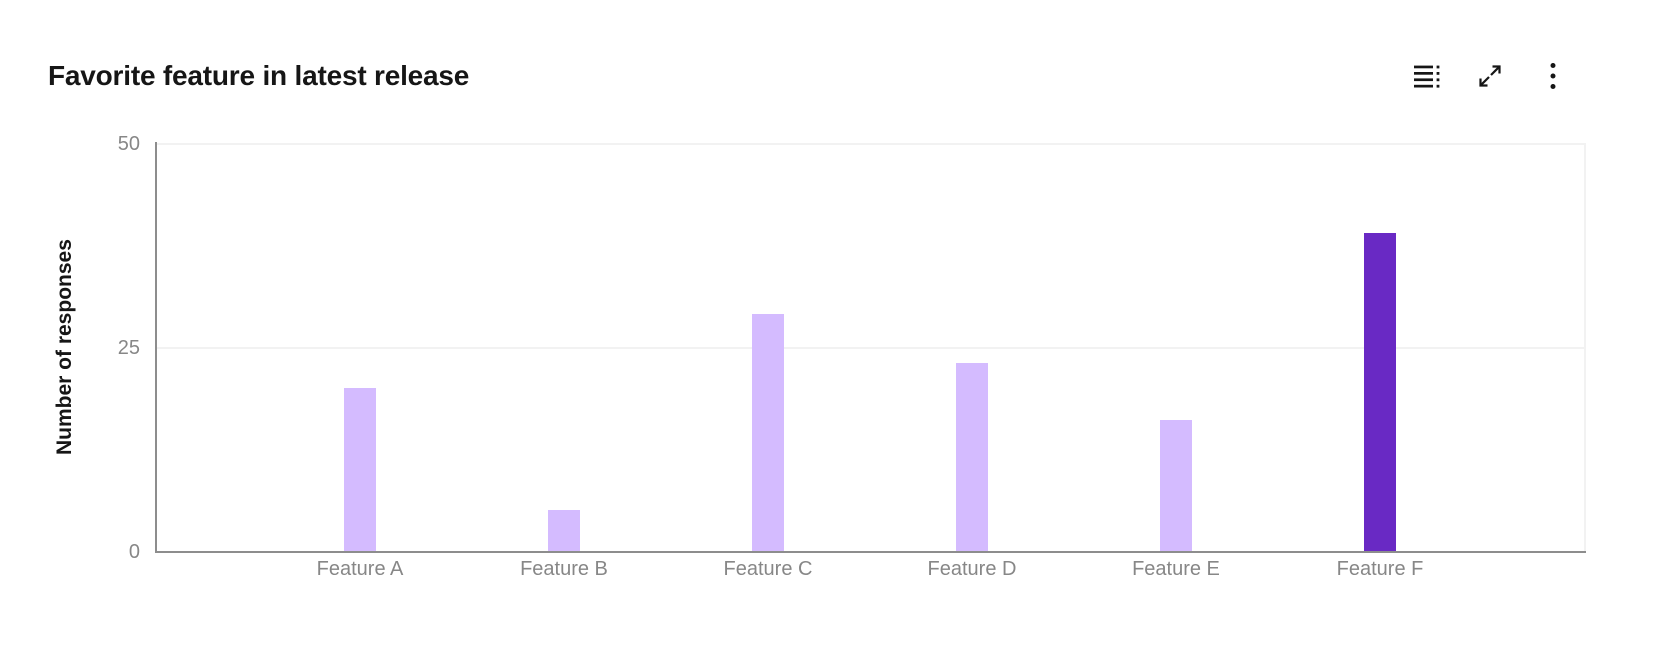  I want to click on x-tick-label-feature-c: Feature C, so click(768, 569).